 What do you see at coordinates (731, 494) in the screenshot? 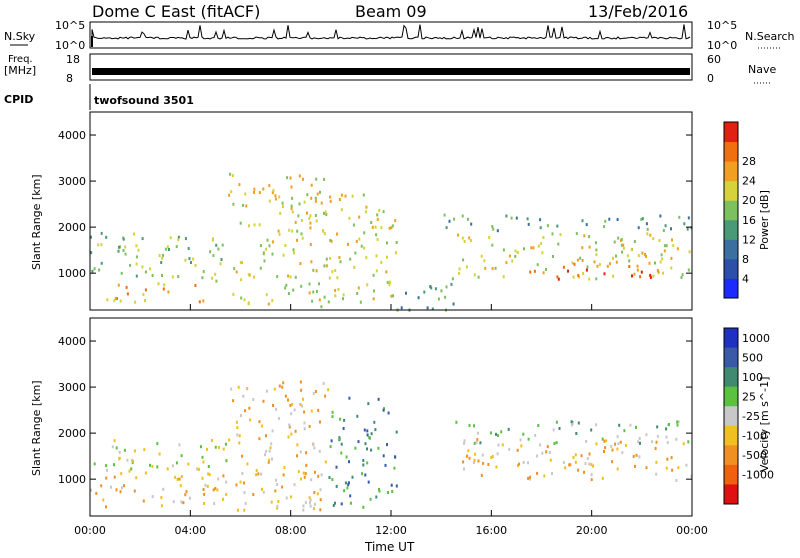
I see `colorbar-swatch` at bounding box center [731, 494].